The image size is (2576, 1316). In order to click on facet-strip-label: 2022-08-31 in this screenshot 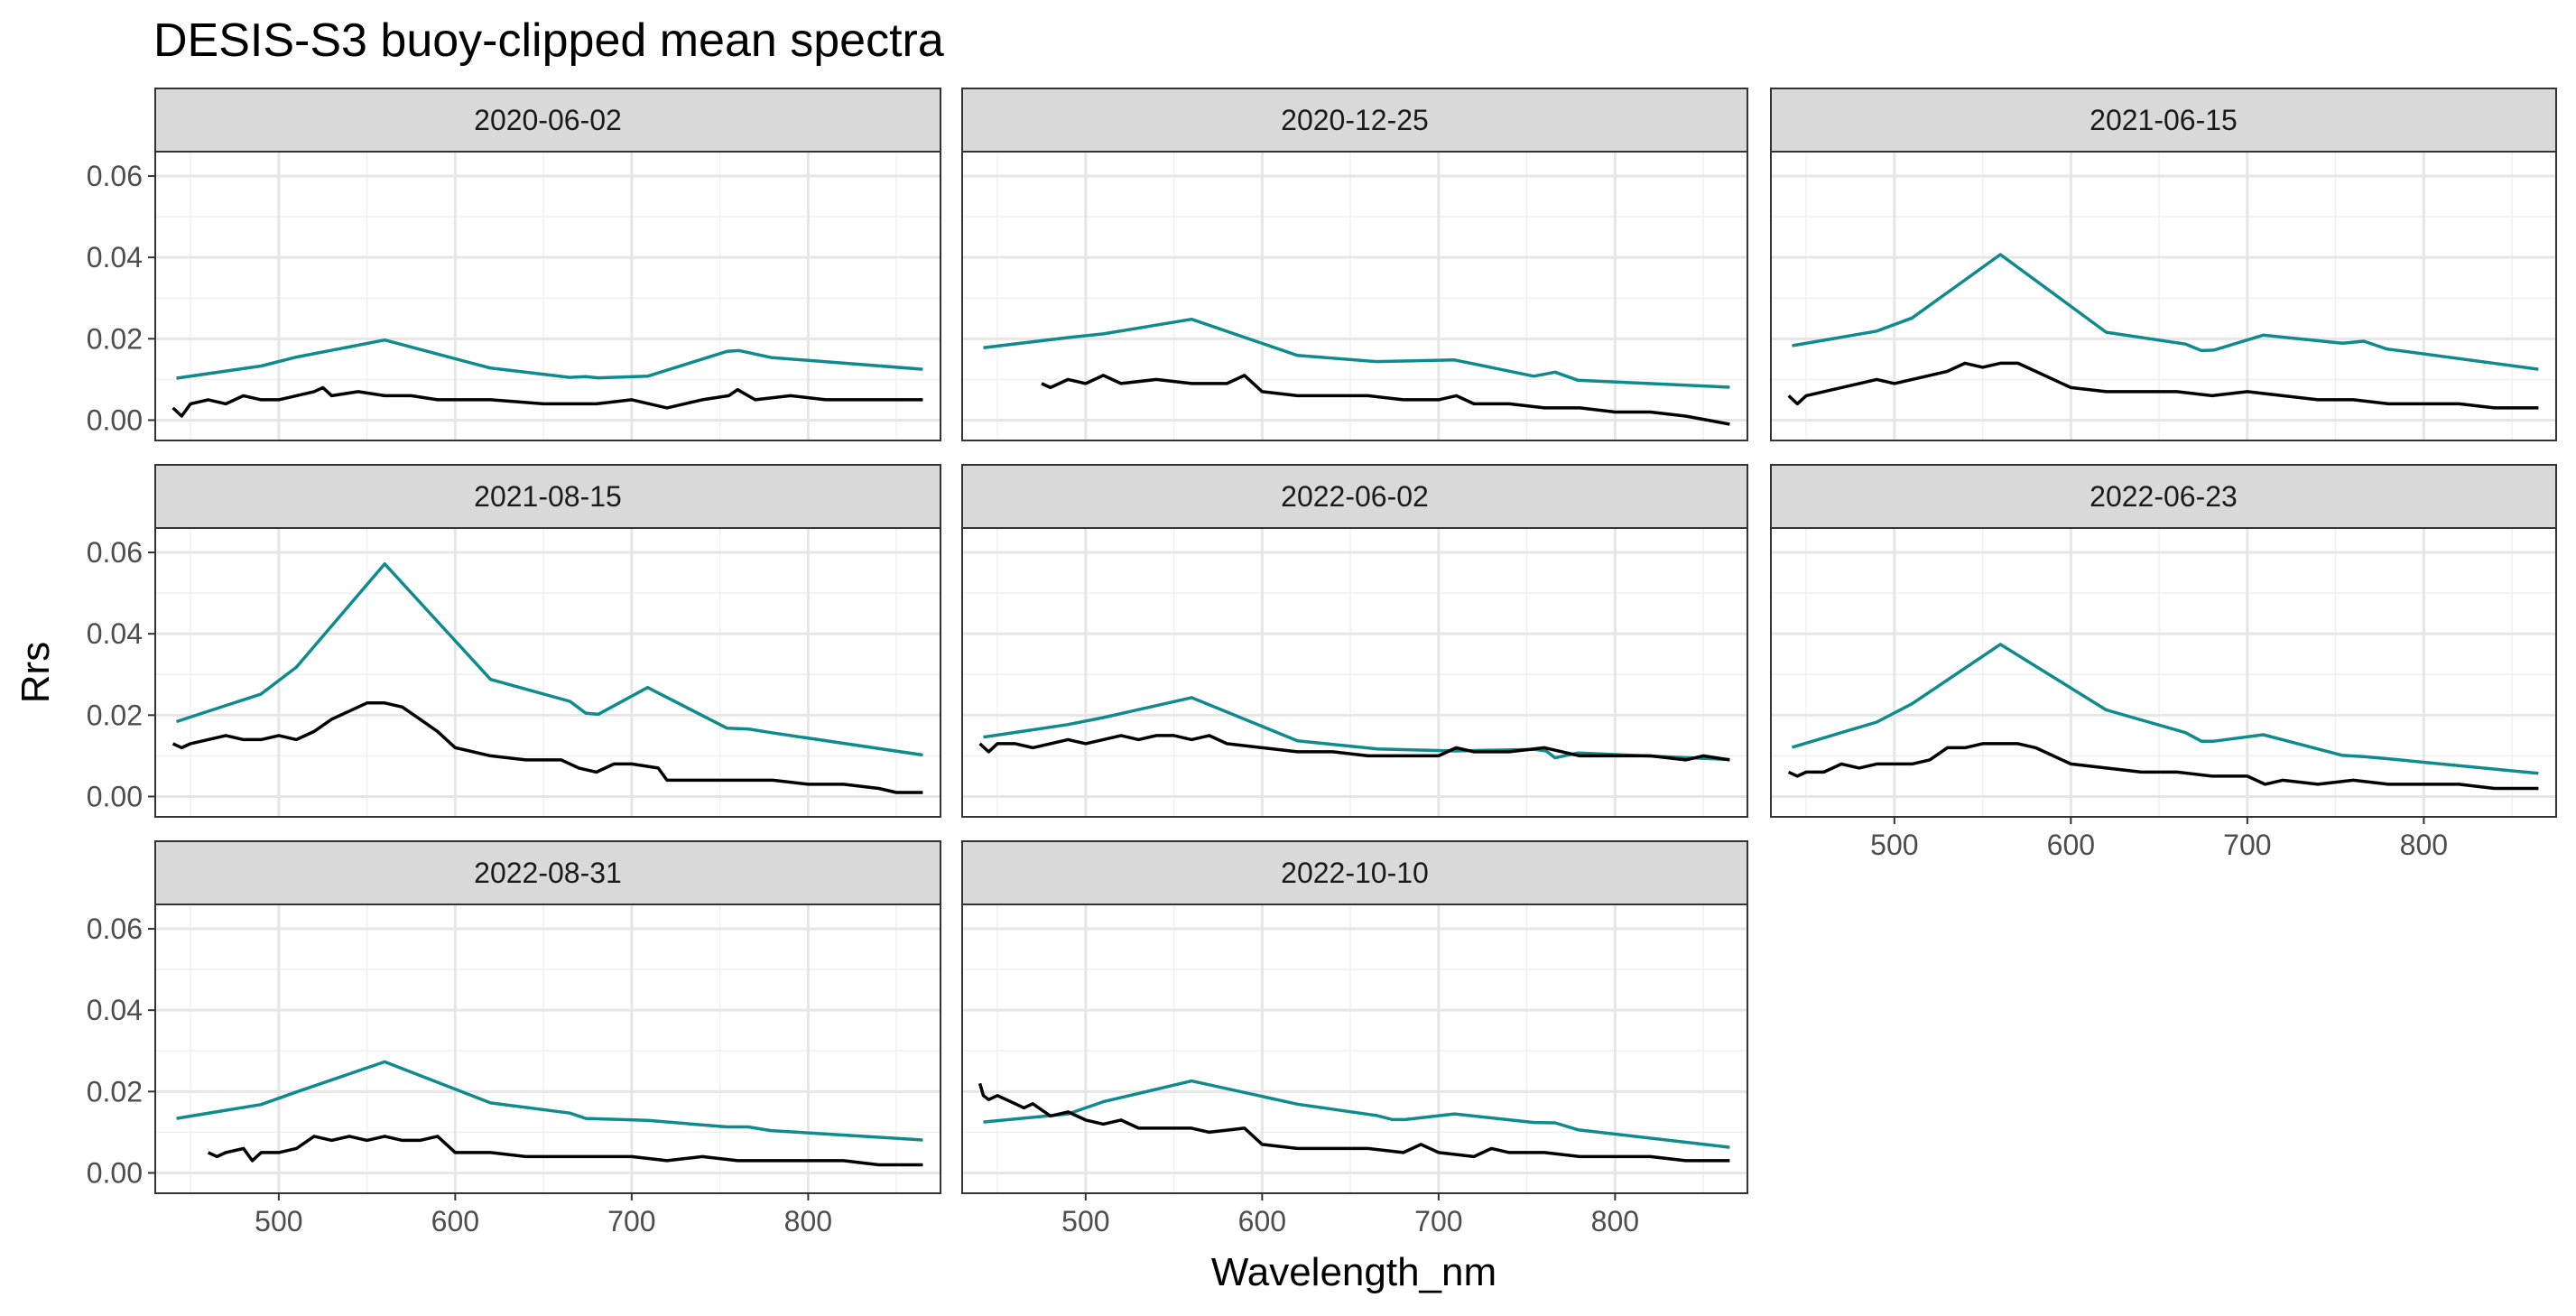, I will do `click(548, 873)`.